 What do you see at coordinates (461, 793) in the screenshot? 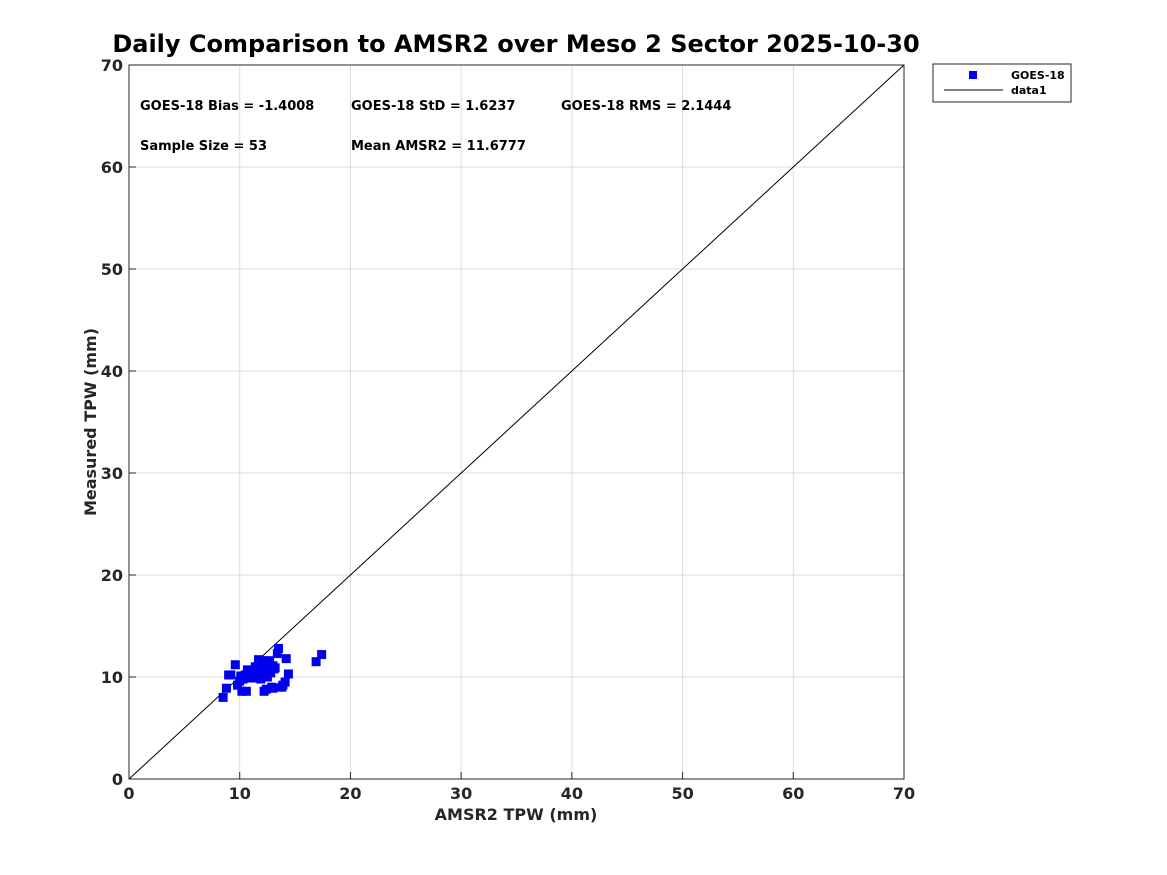
I see `x-tick-label: 30` at bounding box center [461, 793].